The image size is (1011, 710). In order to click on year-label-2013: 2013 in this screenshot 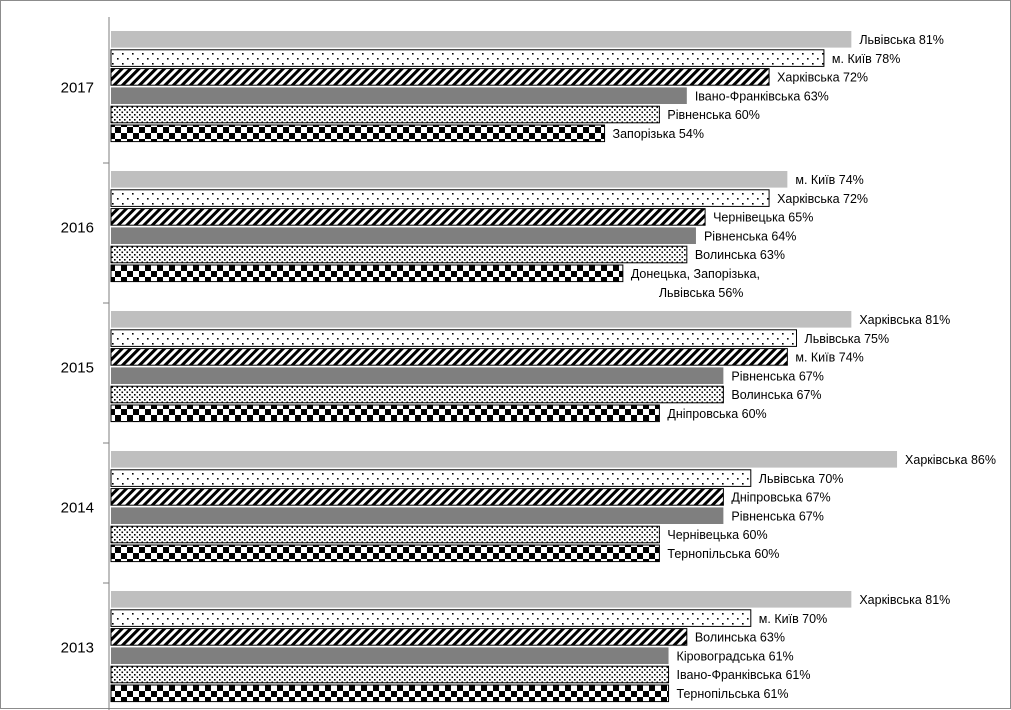, I will do `click(77, 647)`.